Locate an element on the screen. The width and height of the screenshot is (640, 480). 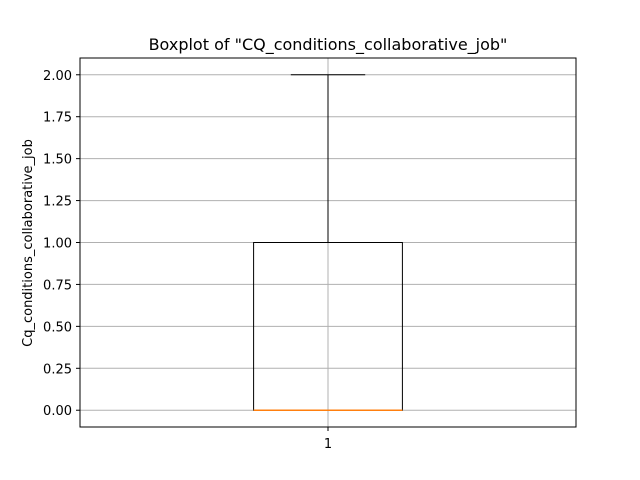
y-axis-label: Cq_conditions_collaborative_job is located at coordinates (28, 243).